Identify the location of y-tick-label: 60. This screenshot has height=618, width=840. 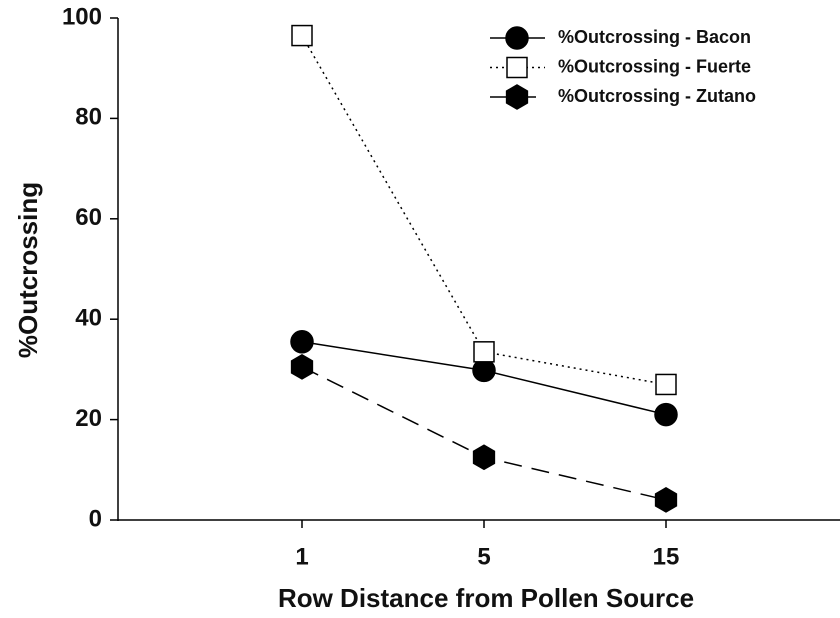
(88, 217).